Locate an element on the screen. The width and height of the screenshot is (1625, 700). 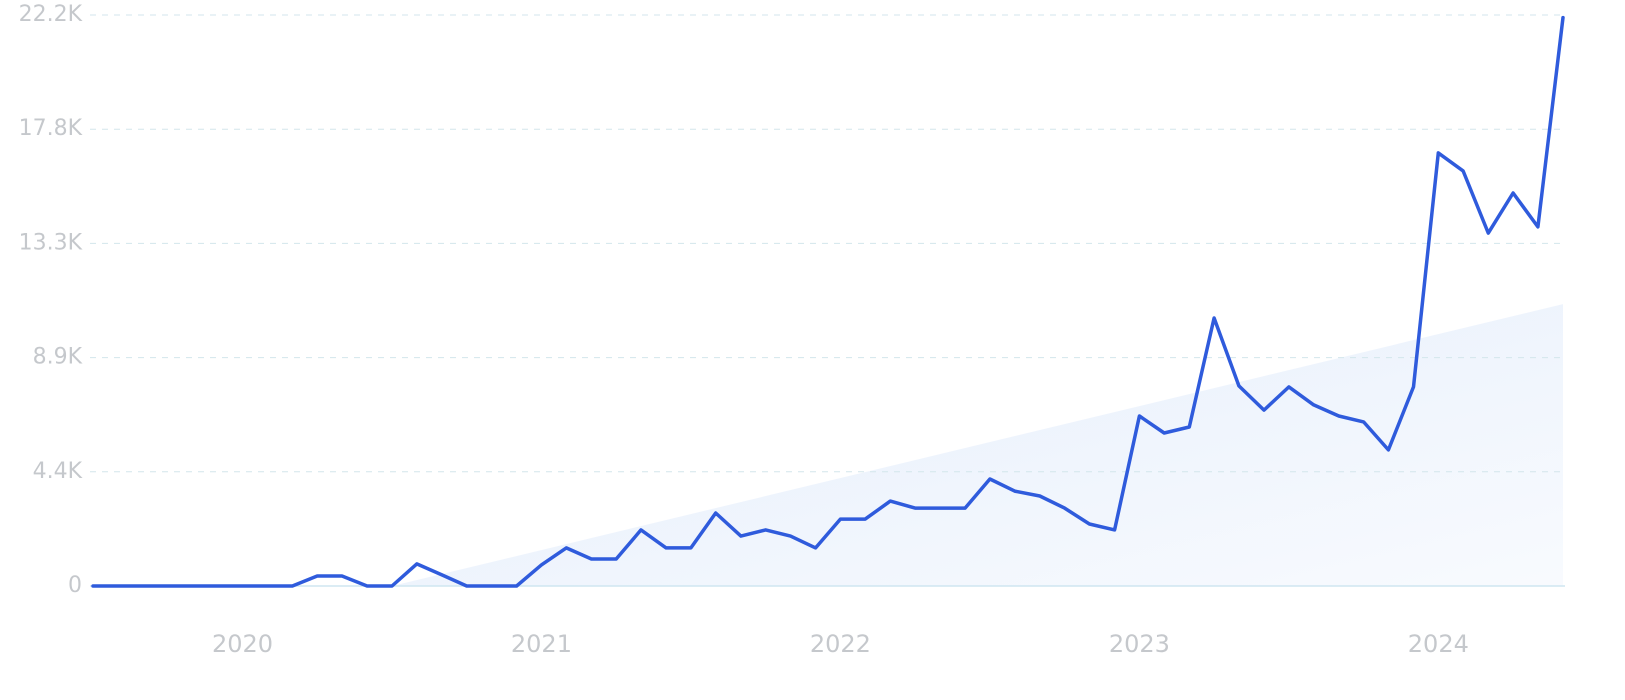
x-tick-label: 2022 is located at coordinates (840, 644).